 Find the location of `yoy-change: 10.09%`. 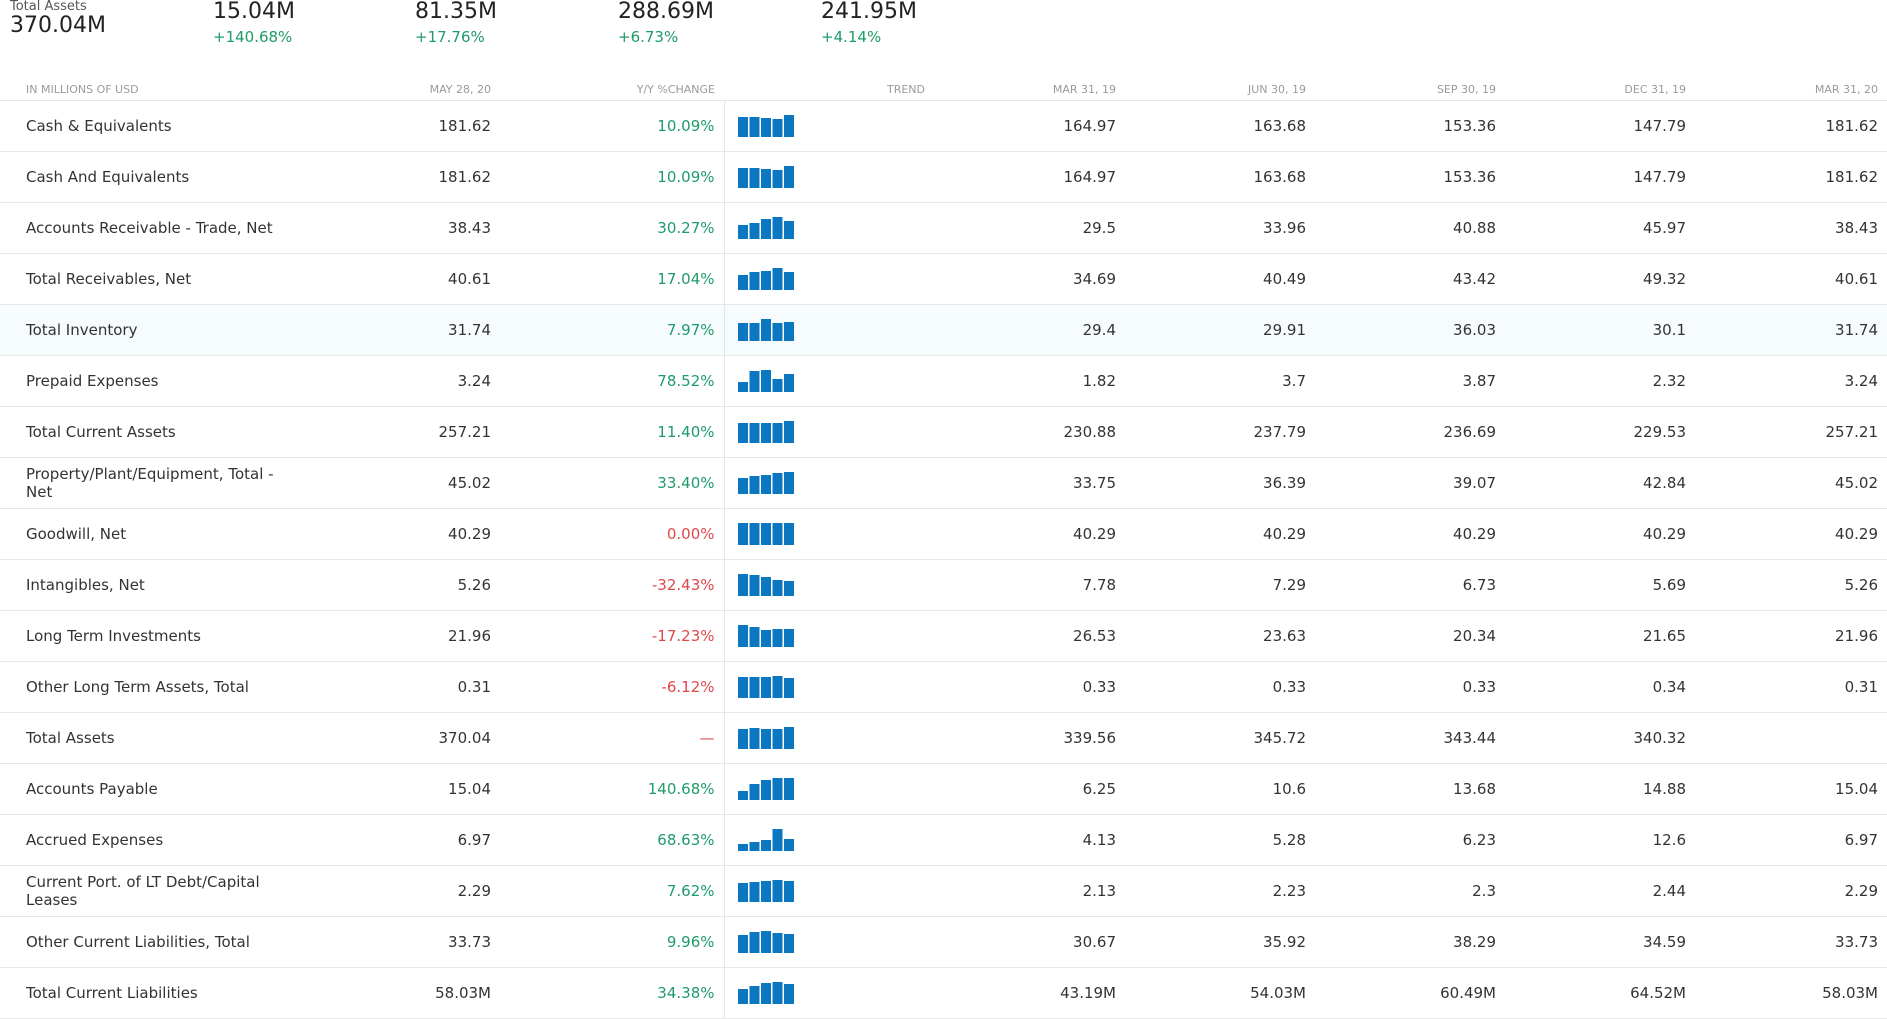

yoy-change: 10.09% is located at coordinates (612, 126).